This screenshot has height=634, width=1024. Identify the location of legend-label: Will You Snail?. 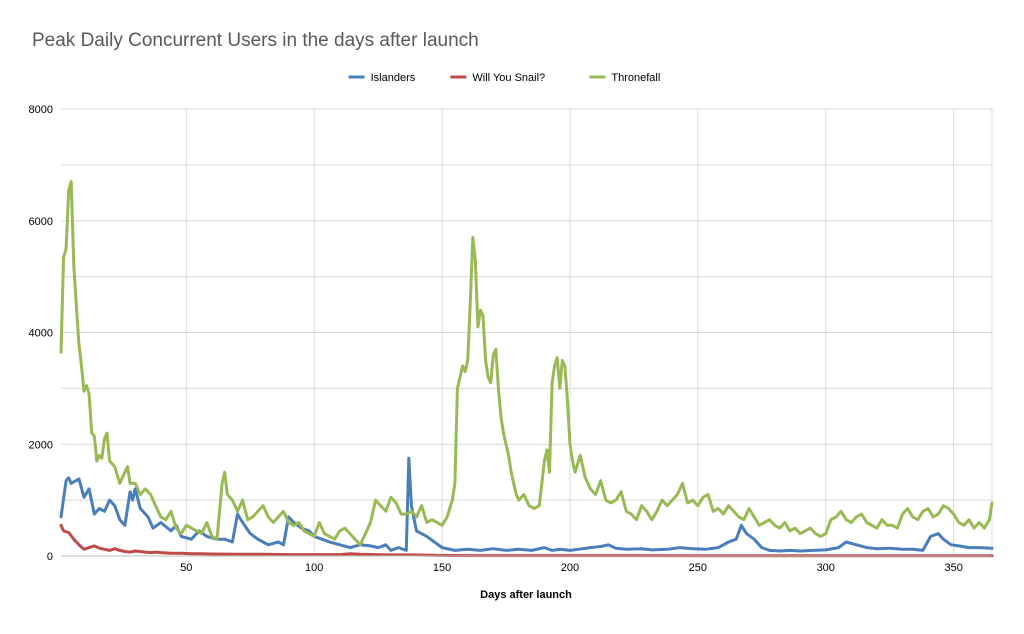
(508, 78).